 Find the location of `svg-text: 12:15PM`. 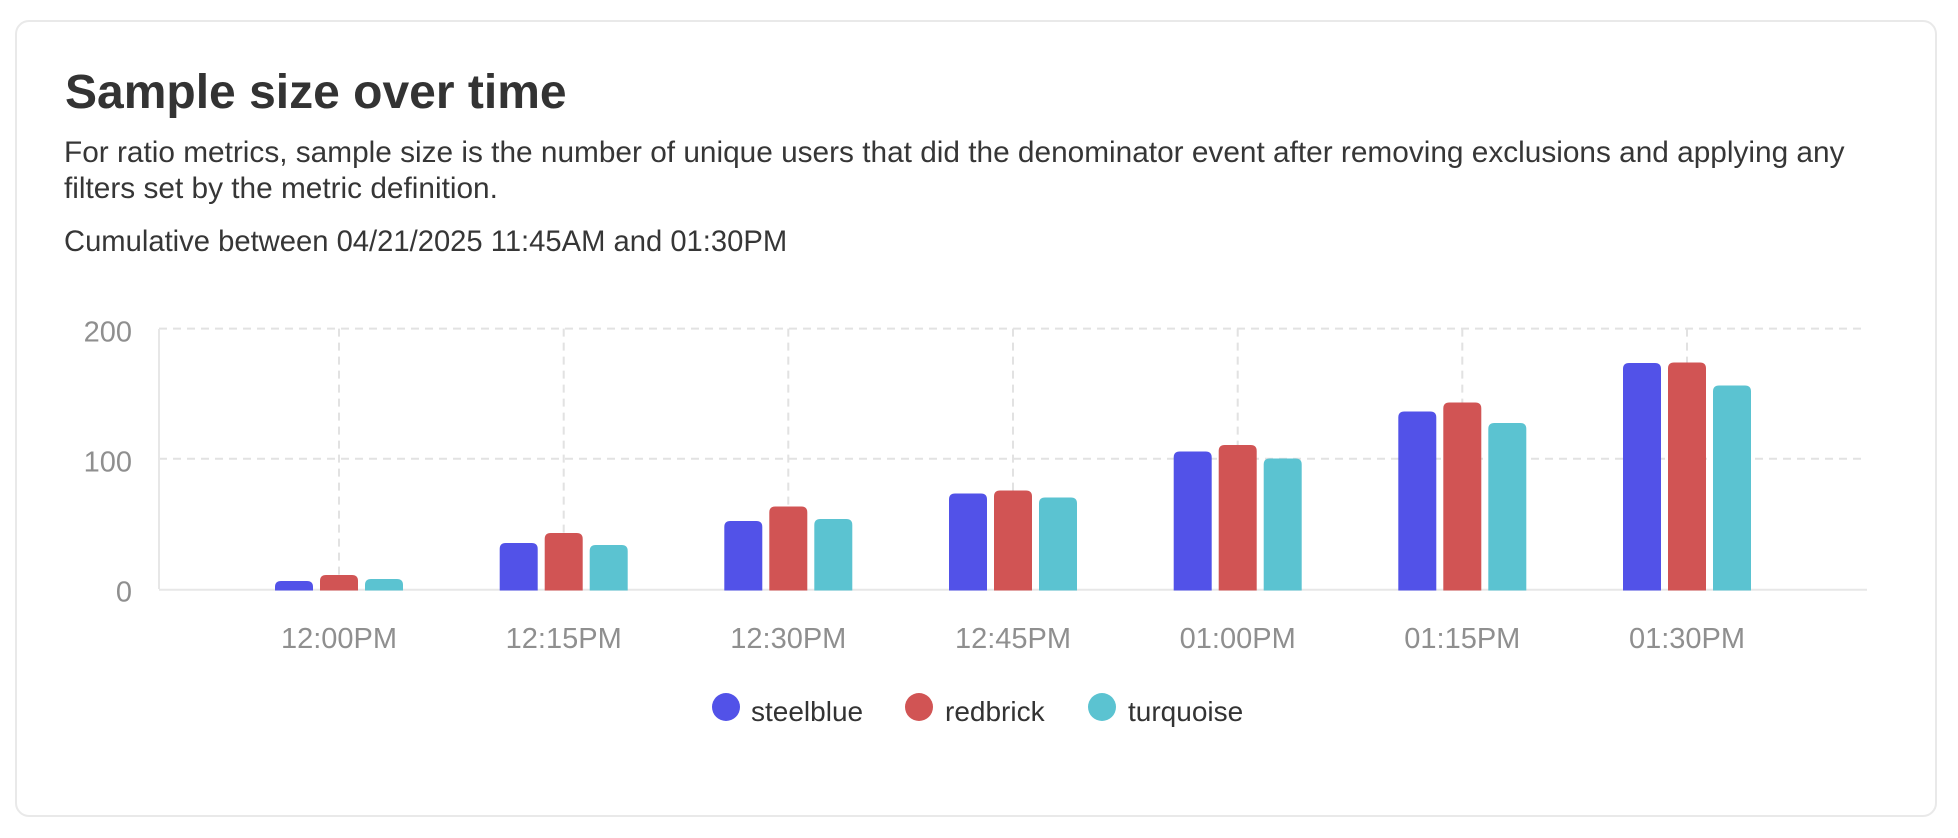

svg-text: 12:15PM is located at coordinates (564, 639).